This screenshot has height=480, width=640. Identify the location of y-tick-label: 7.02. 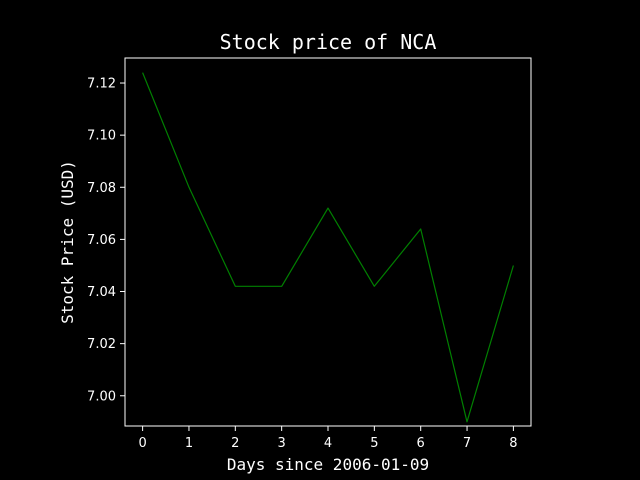
(101, 344).